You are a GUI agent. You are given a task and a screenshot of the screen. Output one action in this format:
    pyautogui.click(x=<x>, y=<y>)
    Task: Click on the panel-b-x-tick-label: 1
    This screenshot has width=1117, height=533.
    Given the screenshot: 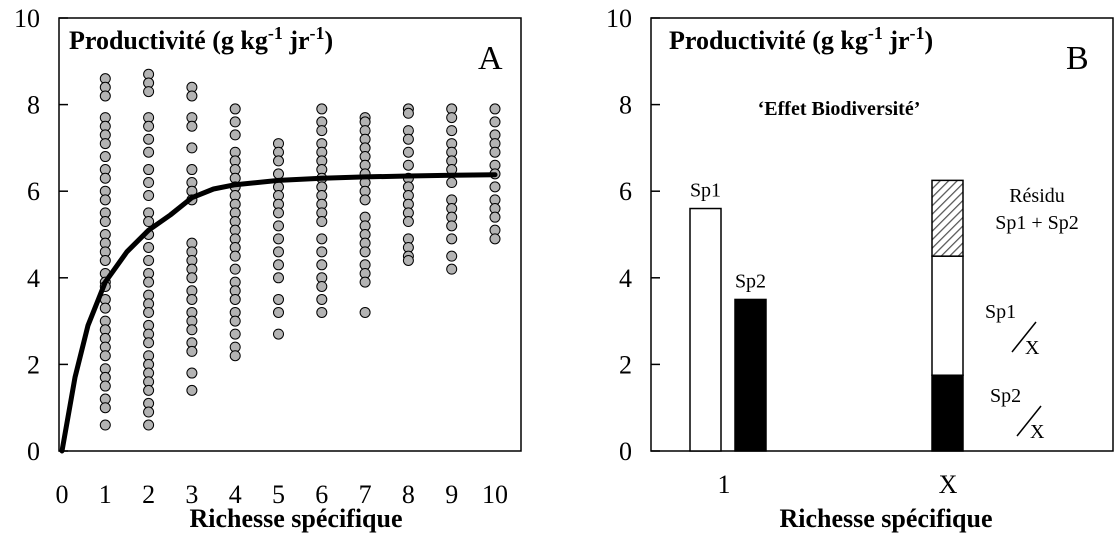 What is the action you would take?
    pyautogui.click(x=724, y=484)
    